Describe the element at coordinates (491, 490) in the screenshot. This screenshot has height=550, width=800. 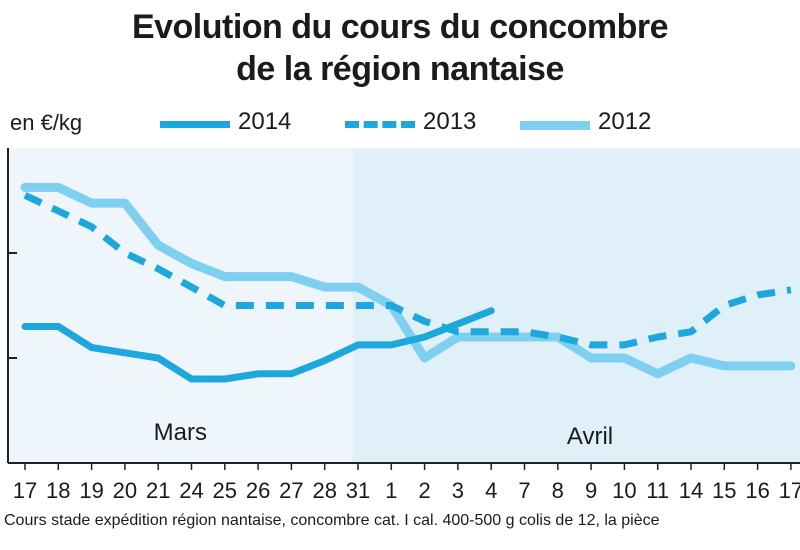
I see `x-tick-label: 4` at that location.